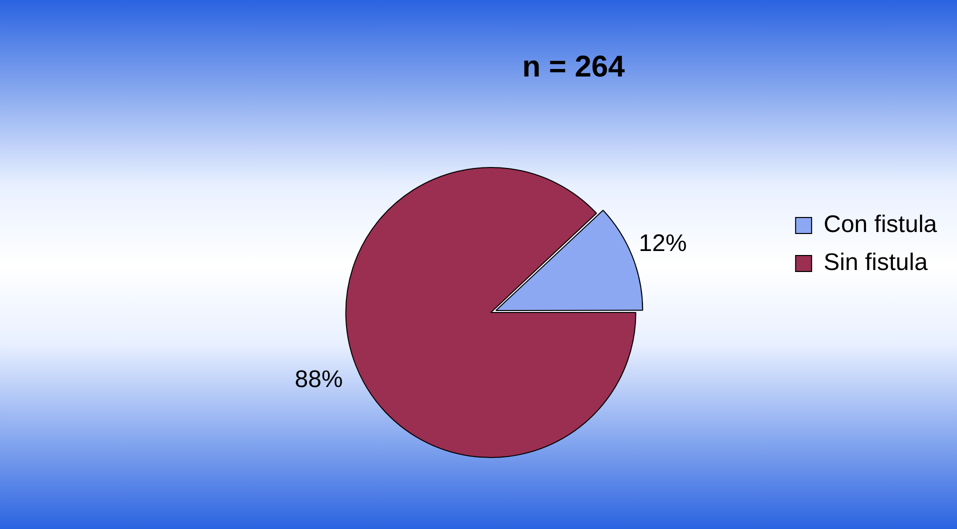 This screenshot has width=957, height=529. Describe the element at coordinates (318, 380) in the screenshot. I see `data-label: 88%` at that location.